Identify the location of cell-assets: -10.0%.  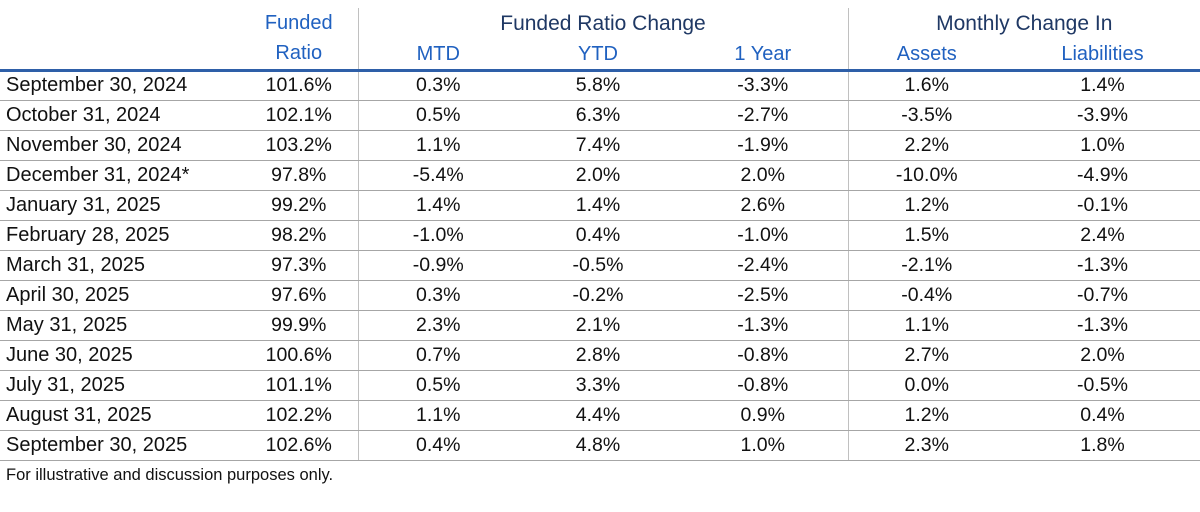
(926, 175).